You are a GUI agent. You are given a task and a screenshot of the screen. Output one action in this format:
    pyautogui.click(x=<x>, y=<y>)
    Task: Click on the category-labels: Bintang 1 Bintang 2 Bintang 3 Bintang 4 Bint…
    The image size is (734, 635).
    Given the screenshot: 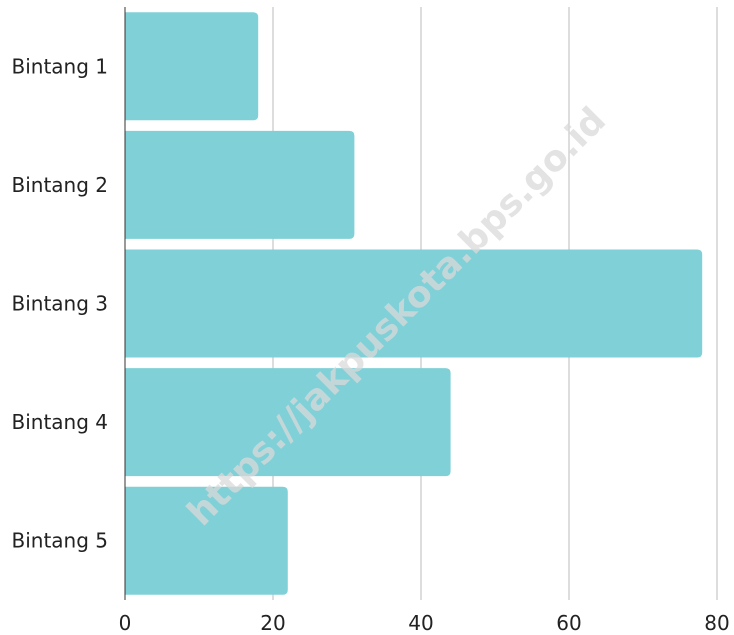 What is the action you would take?
    pyautogui.click(x=59, y=303)
    